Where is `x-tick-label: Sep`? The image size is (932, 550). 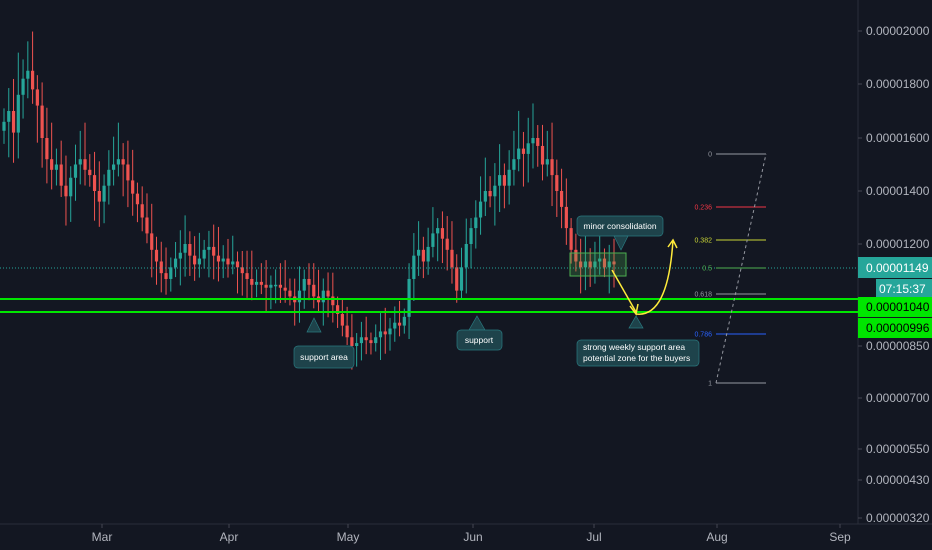
x-tick-label: Sep is located at coordinates (840, 537).